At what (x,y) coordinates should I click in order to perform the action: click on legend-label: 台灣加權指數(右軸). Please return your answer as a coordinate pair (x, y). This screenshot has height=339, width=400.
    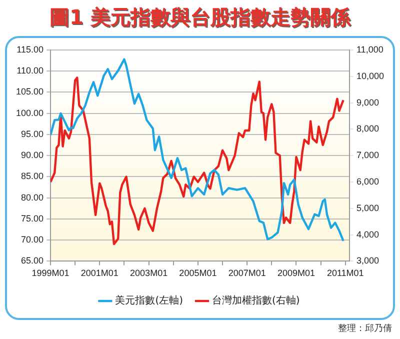
    Looking at the image, I should click on (256, 300).